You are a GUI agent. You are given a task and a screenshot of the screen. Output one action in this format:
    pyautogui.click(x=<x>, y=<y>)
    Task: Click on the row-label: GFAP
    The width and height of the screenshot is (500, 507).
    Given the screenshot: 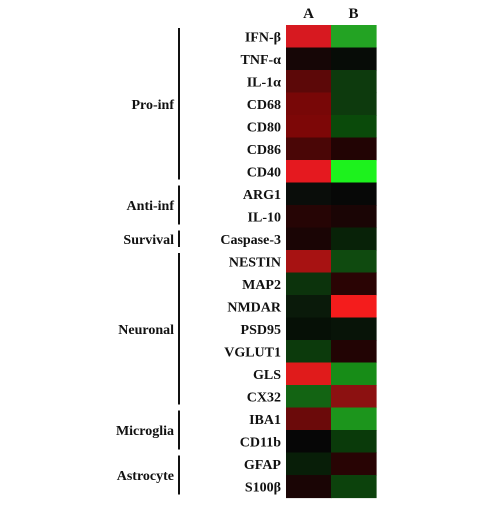 What is the action you would take?
    pyautogui.click(x=263, y=465)
    